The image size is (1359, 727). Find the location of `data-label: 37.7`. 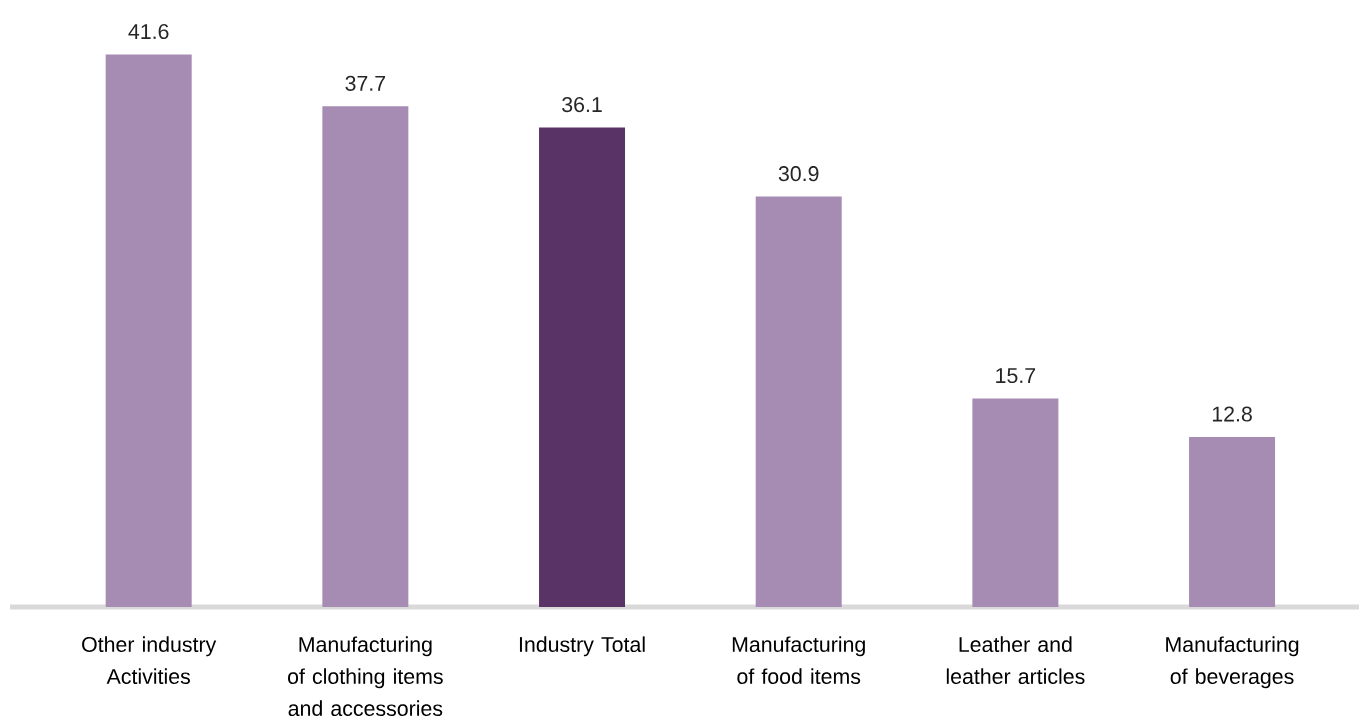

data-label: 37.7 is located at coordinates (365, 83).